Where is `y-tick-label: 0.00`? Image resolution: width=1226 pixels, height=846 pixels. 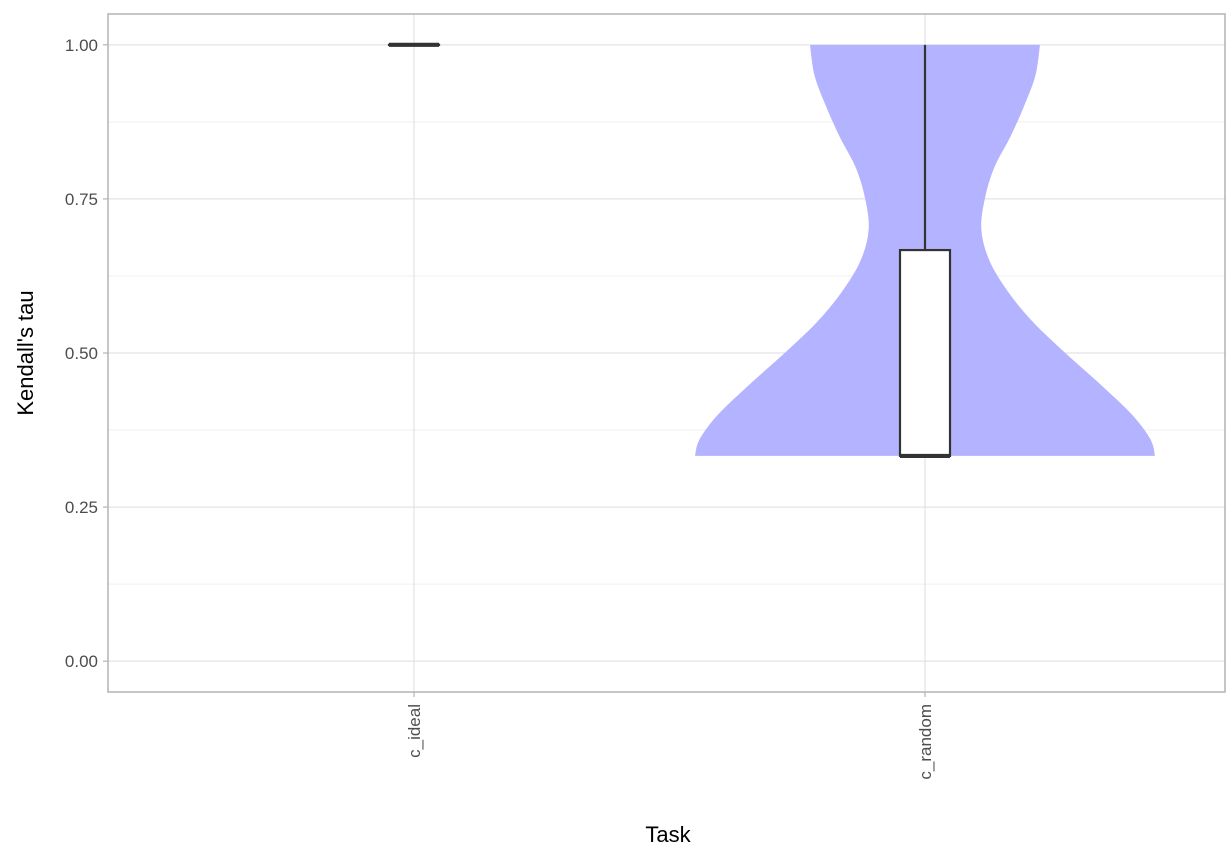 y-tick-label: 0.00 is located at coordinates (81, 661).